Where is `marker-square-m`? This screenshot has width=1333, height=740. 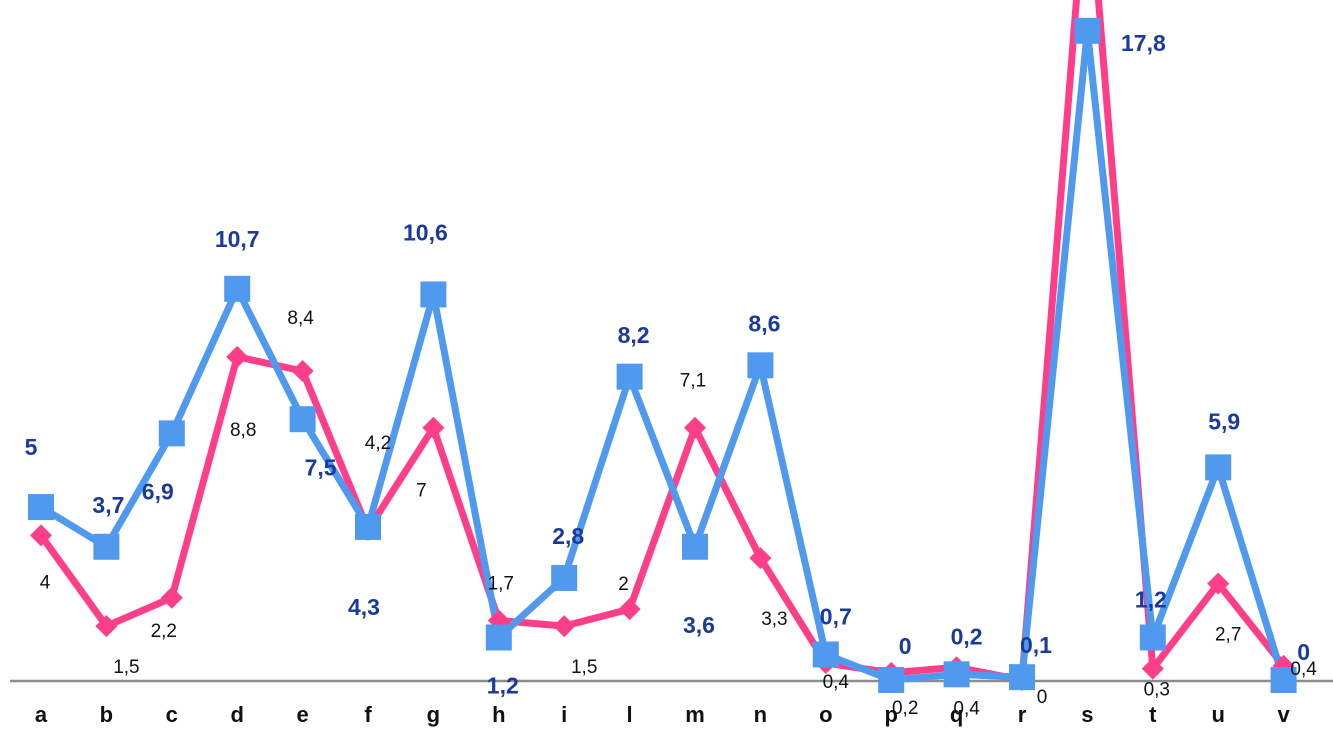 marker-square-m is located at coordinates (695, 546).